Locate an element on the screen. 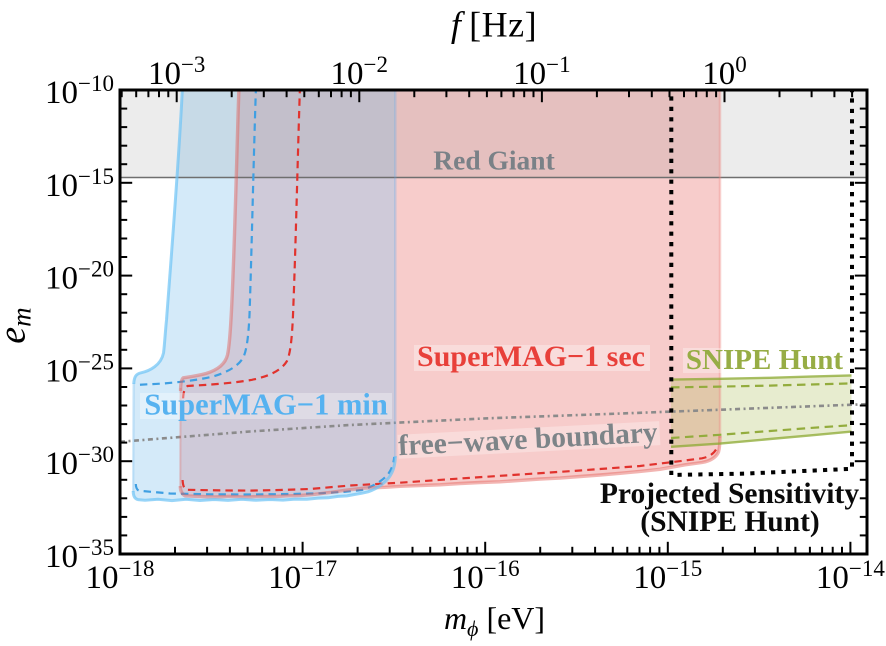  svg-text: Projected Sensitivity is located at coordinates (729, 494).